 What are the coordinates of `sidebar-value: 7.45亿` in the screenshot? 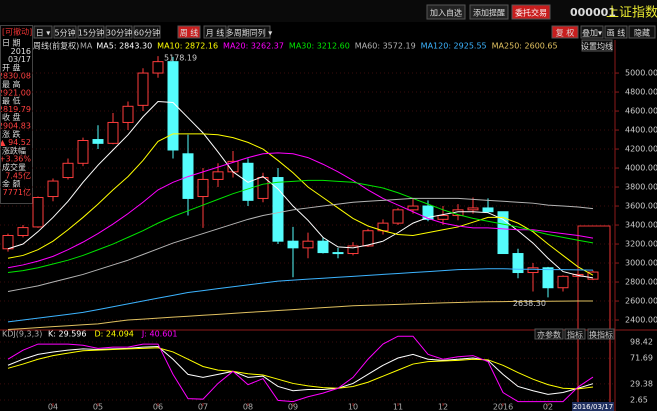 It's located at (18, 175).